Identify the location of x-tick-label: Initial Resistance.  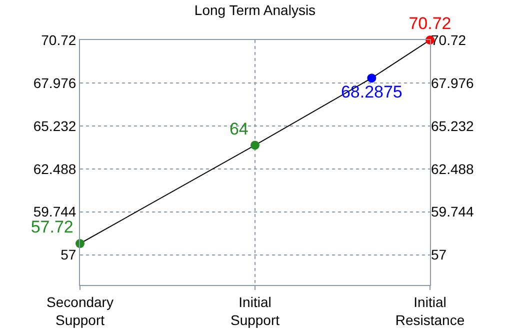
(430, 311).